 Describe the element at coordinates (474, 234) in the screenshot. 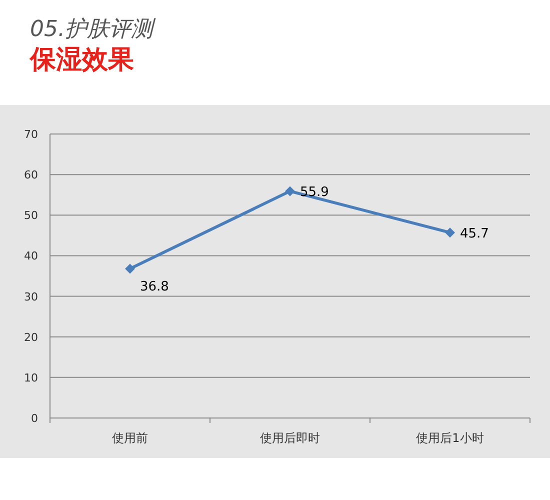

I see `data-label: 45.7` at that location.